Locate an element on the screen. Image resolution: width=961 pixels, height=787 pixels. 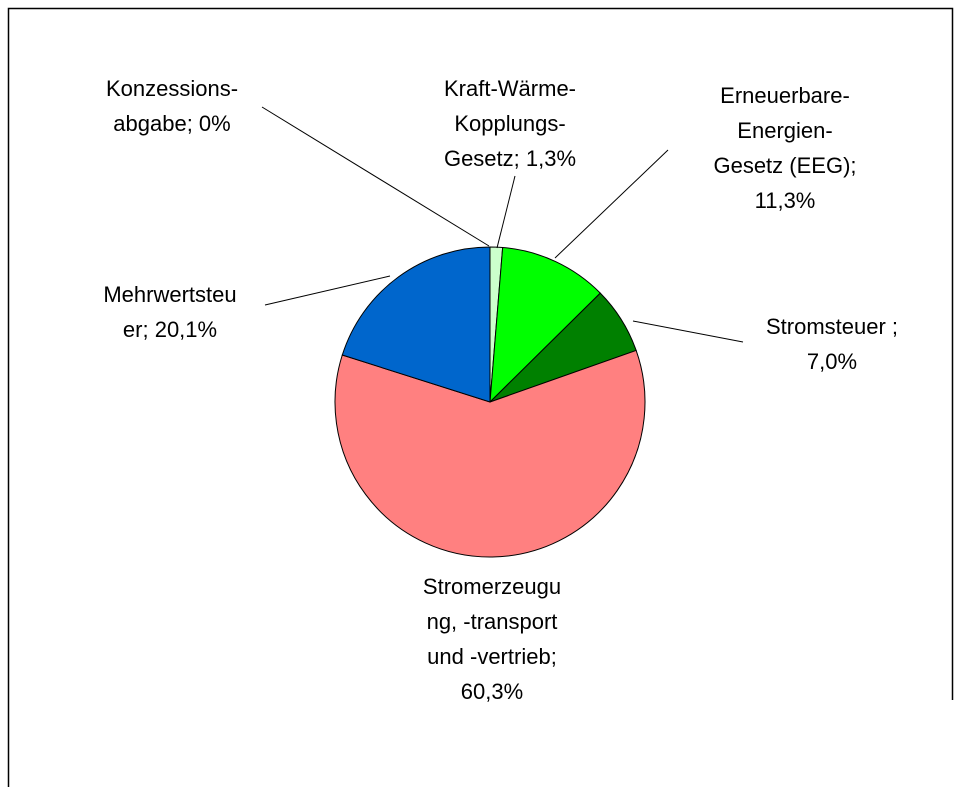
data-label: 11,3% is located at coordinates (785, 200).